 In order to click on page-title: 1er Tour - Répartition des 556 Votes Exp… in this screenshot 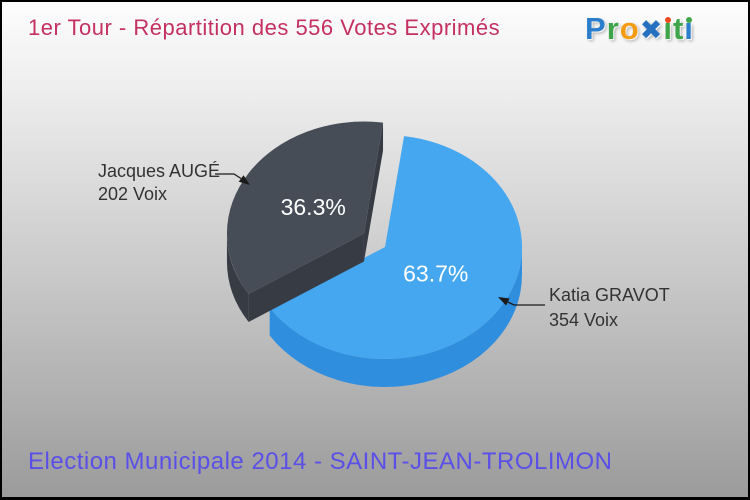, I will do `click(264, 27)`.